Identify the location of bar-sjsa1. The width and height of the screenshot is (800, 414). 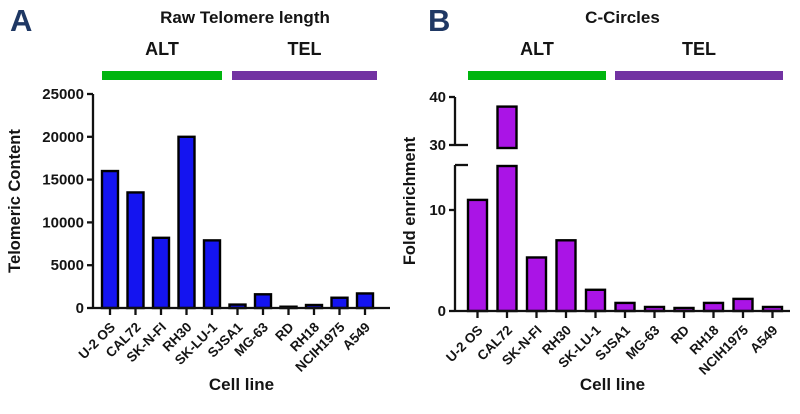
(625, 307).